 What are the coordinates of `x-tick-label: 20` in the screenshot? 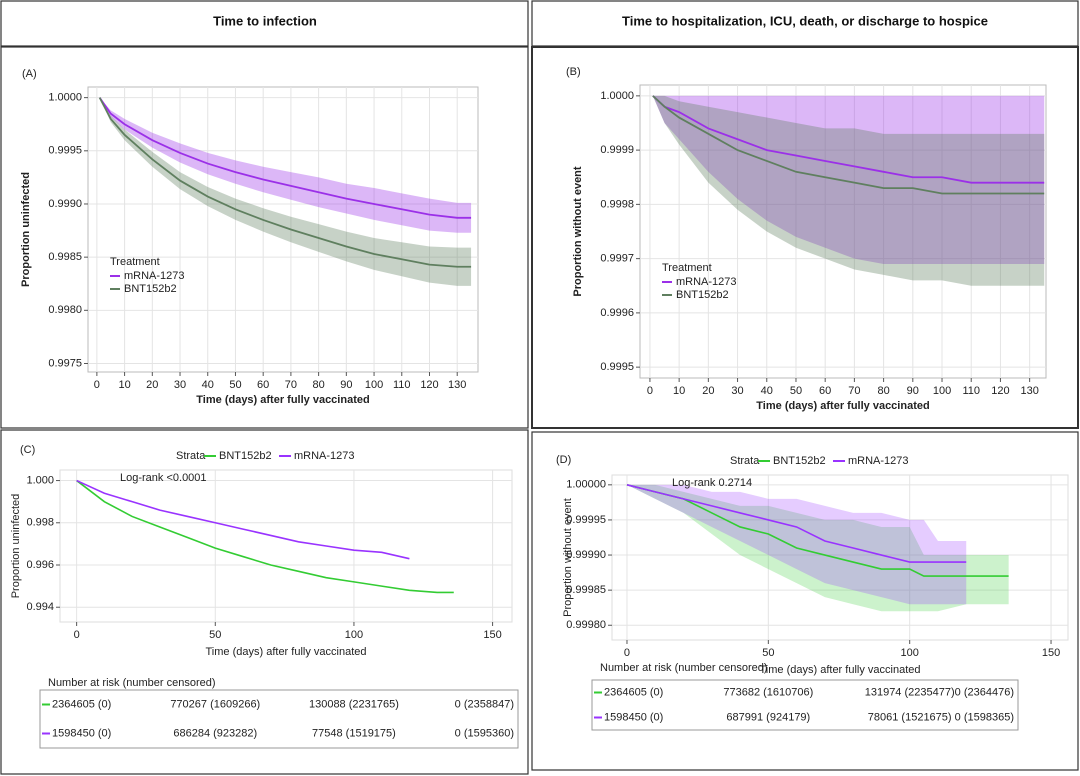 It's located at (708, 391).